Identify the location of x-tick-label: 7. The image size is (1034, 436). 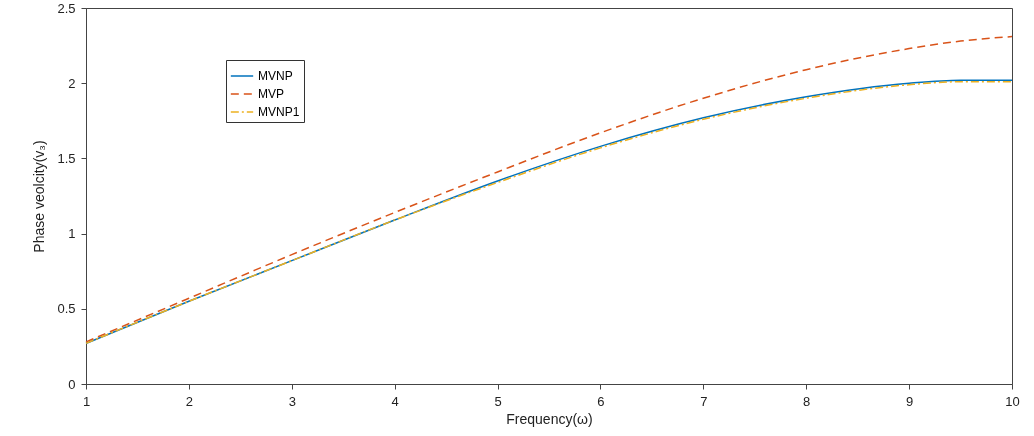
(704, 401).